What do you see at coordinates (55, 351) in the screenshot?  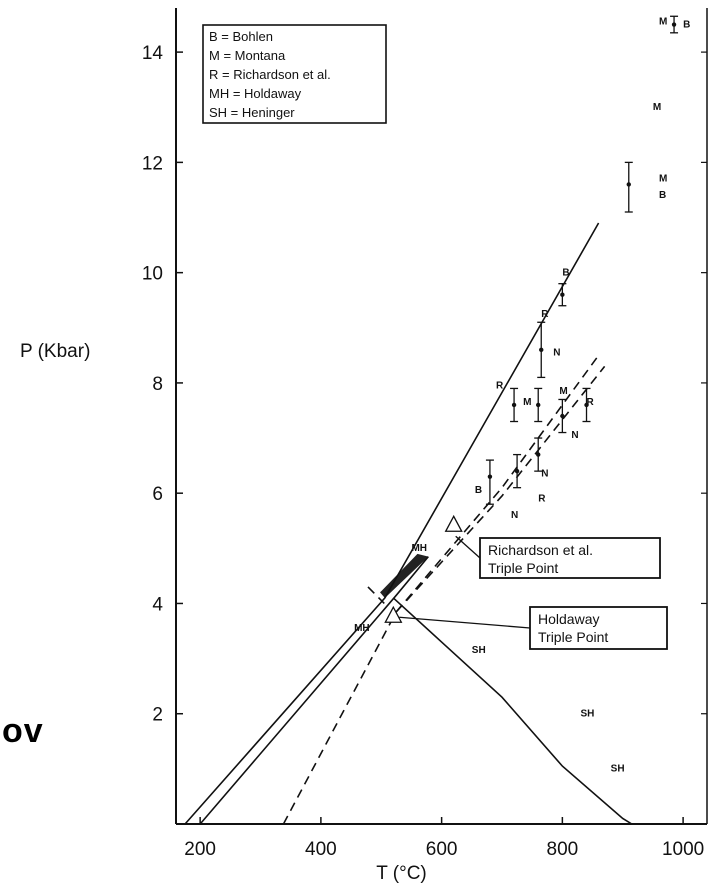 I see `y-axis-title: P (Kbar)` at bounding box center [55, 351].